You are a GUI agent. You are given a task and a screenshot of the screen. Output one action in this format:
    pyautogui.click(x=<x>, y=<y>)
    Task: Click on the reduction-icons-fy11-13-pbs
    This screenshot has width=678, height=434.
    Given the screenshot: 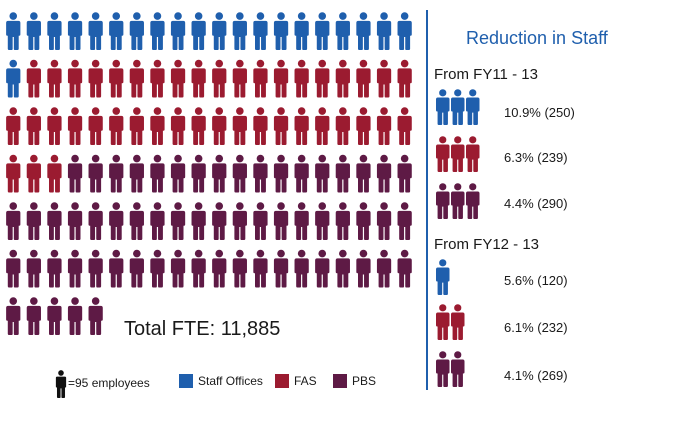 What is the action you would take?
    pyautogui.click(x=458, y=201)
    